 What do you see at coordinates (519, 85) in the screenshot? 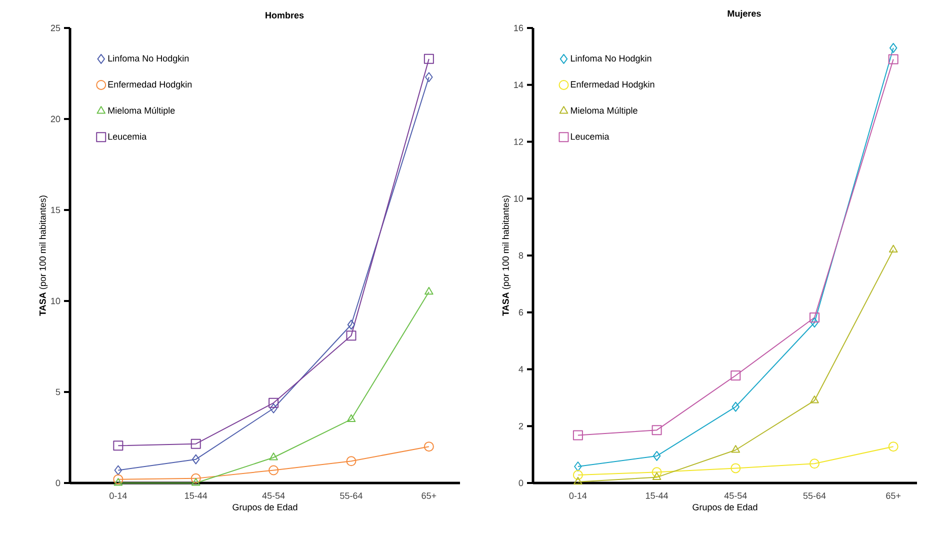
I see `y-tick-label: 14` at bounding box center [519, 85].